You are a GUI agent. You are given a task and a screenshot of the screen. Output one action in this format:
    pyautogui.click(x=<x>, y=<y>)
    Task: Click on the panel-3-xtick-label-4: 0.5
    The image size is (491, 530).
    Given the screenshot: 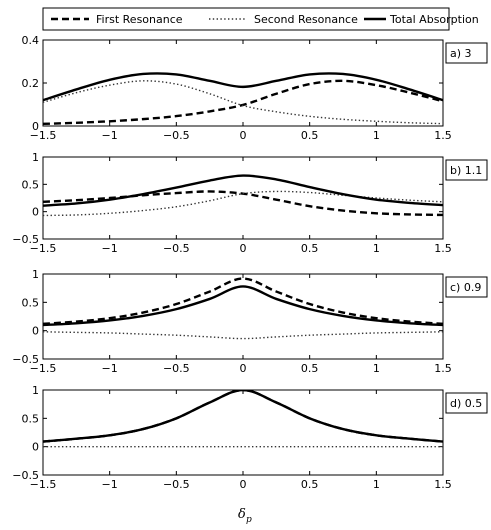 What is the action you would take?
    pyautogui.click(x=310, y=484)
    